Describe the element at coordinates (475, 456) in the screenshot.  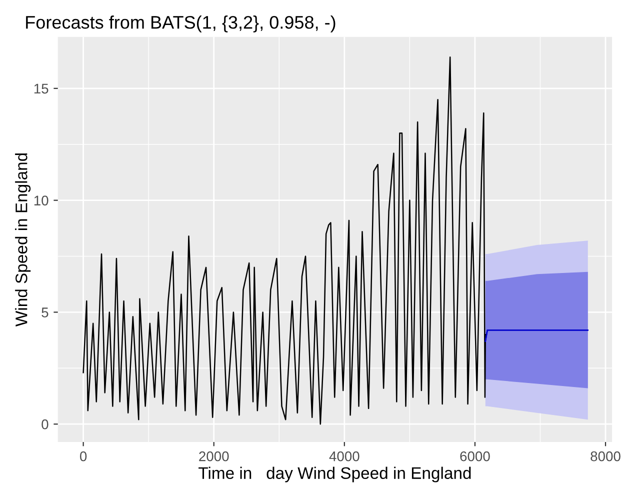
I see `x-tick-label: 6000` at that location.